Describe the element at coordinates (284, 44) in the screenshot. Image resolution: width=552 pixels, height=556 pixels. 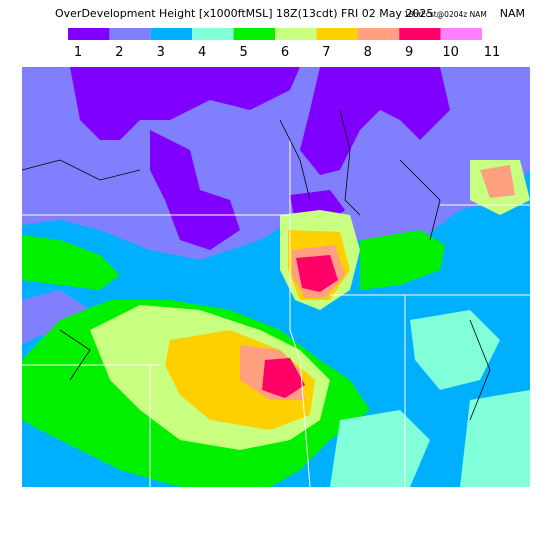
I see `color-scale: 1 2 3 4 5 6 7 8 9 10 11` at that location.